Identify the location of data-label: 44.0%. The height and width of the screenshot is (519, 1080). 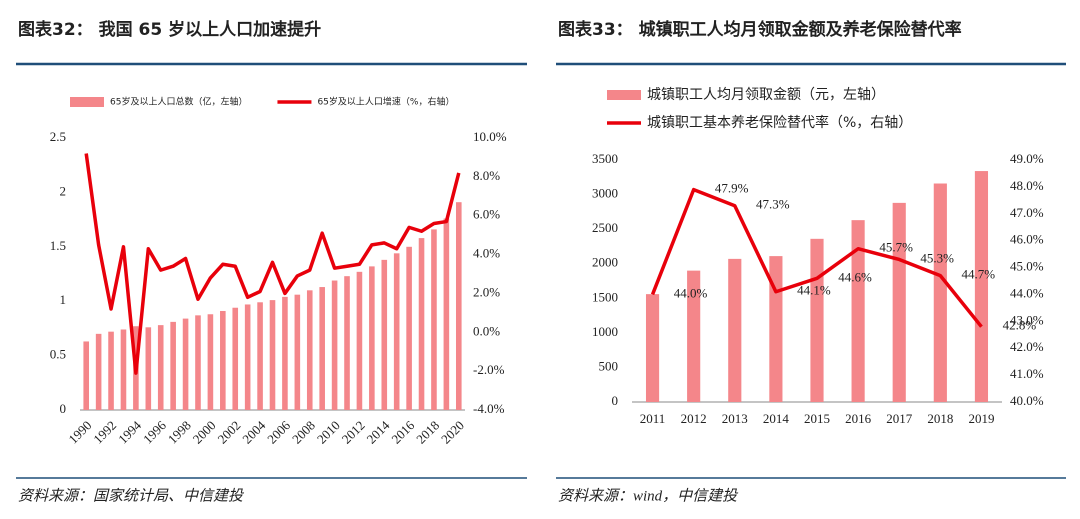
(691, 292).